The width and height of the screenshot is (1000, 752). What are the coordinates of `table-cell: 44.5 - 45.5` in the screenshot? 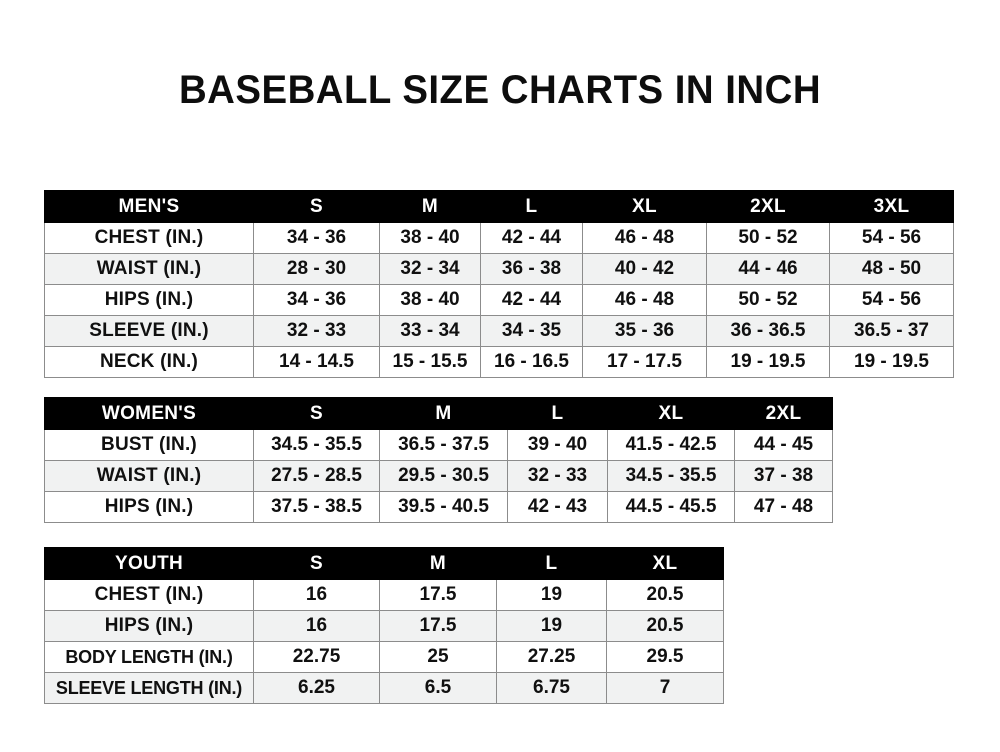 It's located at (671, 507).